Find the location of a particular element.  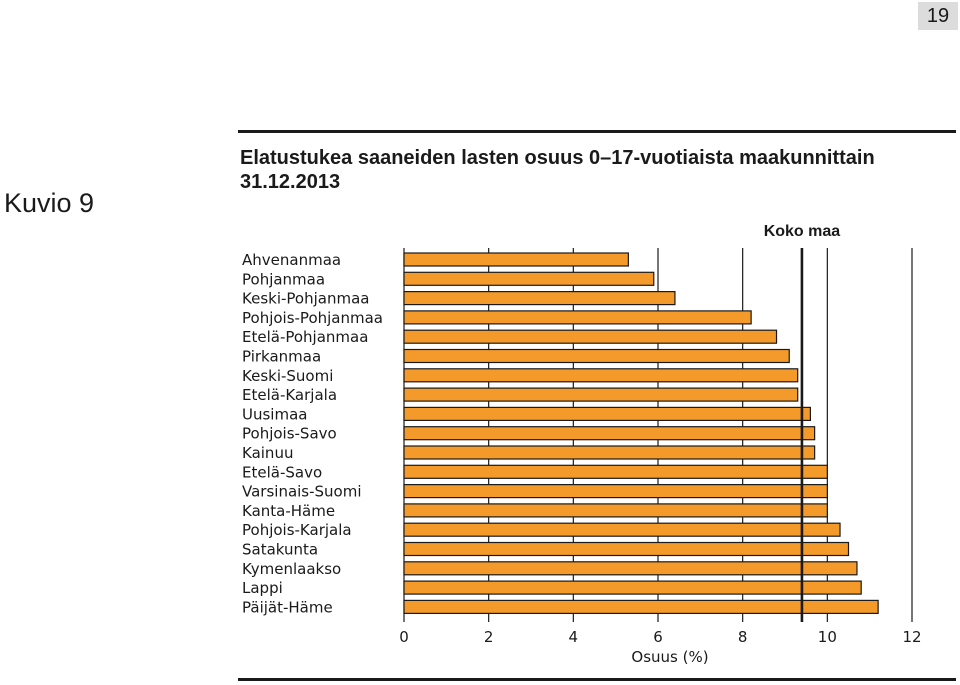

x-tick-label-1: 2 is located at coordinates (489, 637).